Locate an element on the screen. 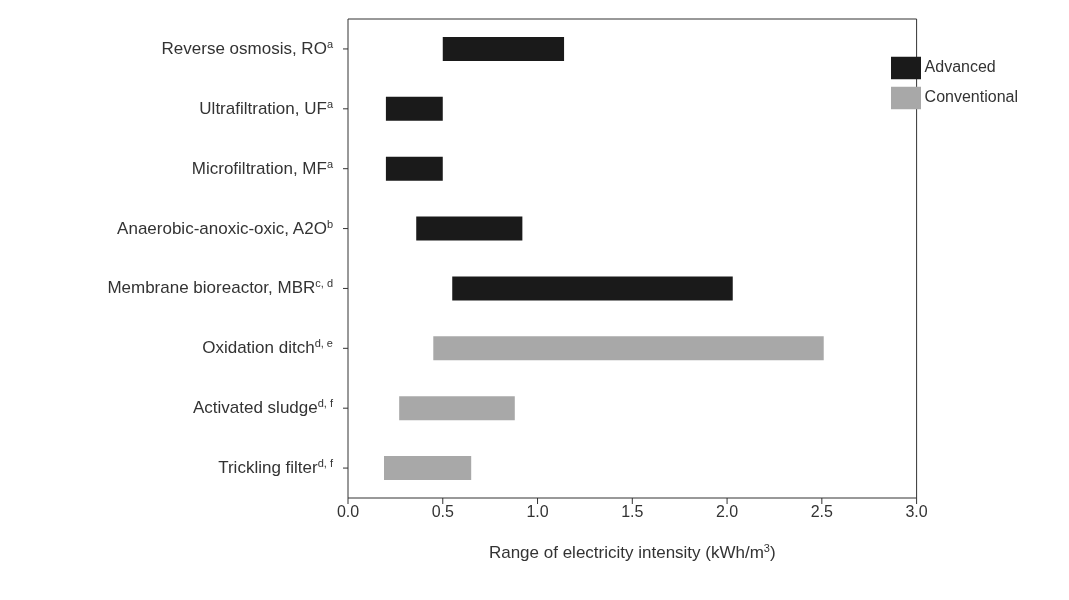 Image resolution: width=1069 pixels, height=600 pixels. x-tick-label: 3.0 is located at coordinates (916, 512).